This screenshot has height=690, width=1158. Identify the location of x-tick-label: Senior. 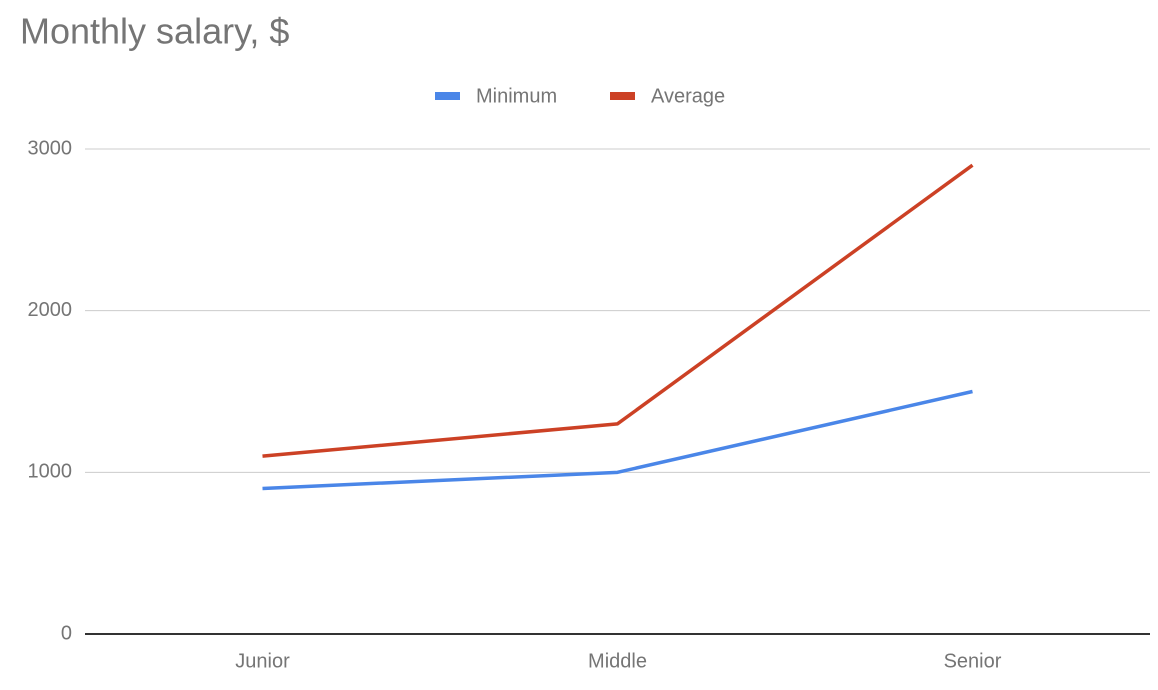
(973, 661).